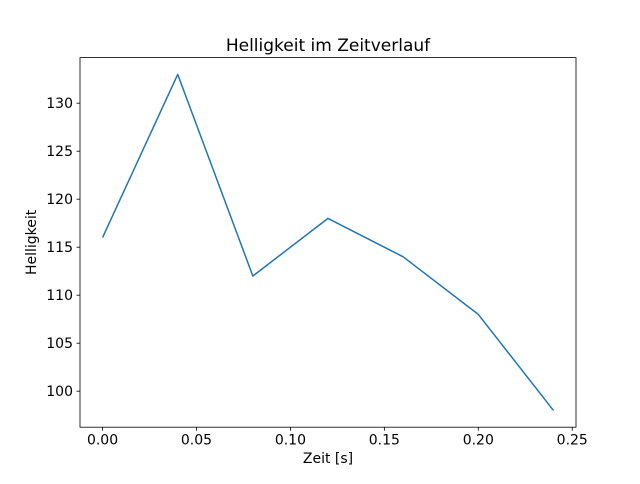 The image size is (640, 484). I want to click on y-tick-label: 115, so click(59, 248).